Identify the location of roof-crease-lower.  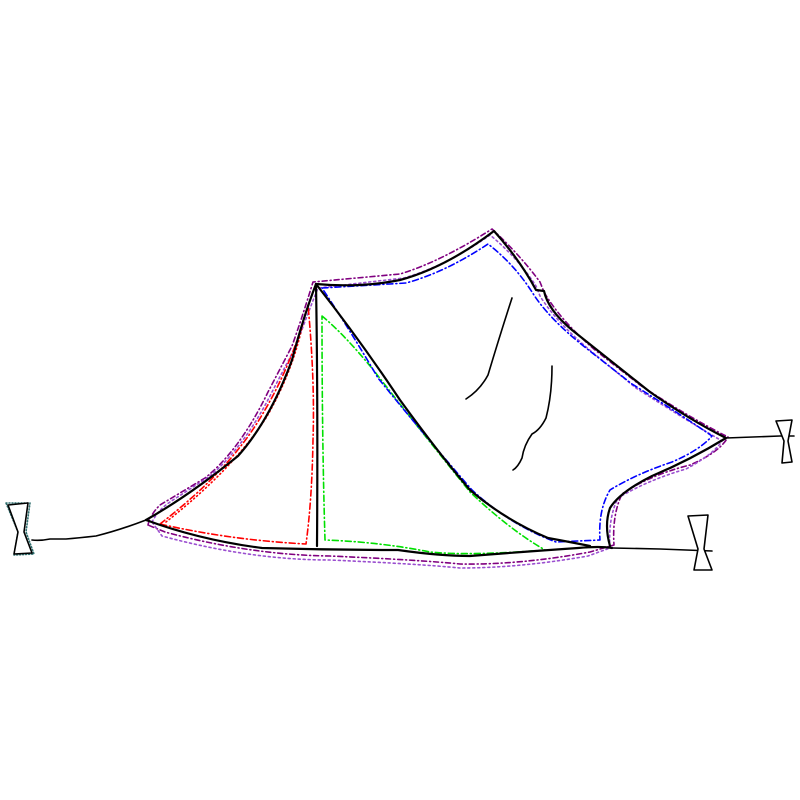
(532, 418).